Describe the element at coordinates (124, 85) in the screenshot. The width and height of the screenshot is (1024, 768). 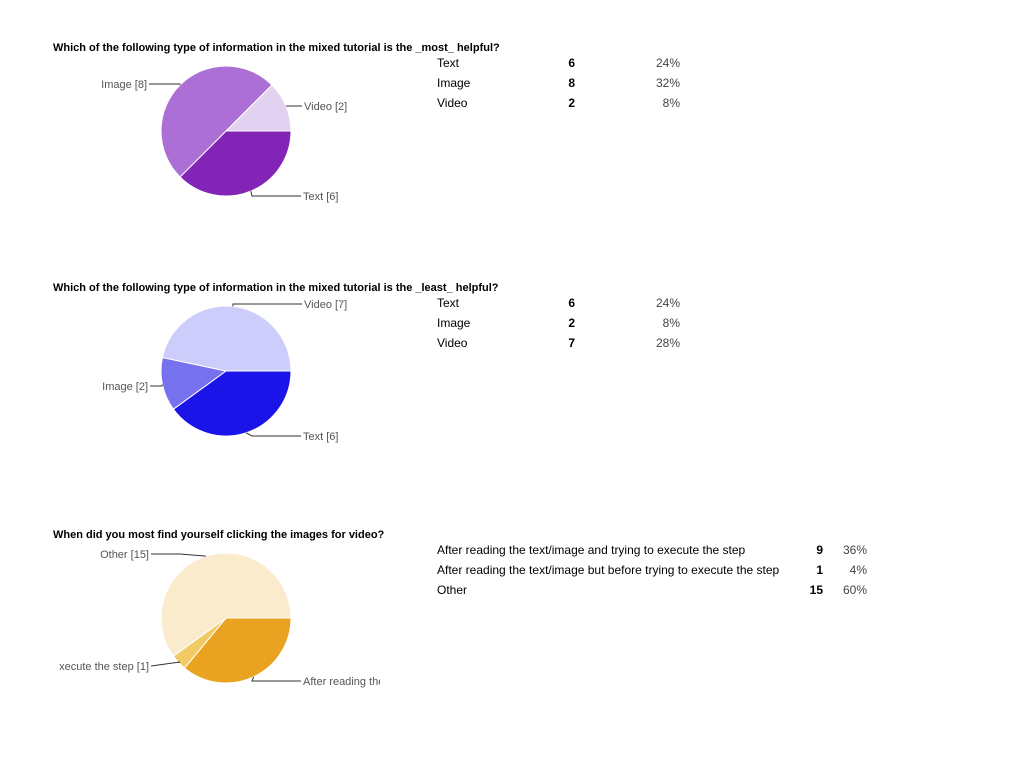
I see `pie-slice-label: Image [8]` at that location.